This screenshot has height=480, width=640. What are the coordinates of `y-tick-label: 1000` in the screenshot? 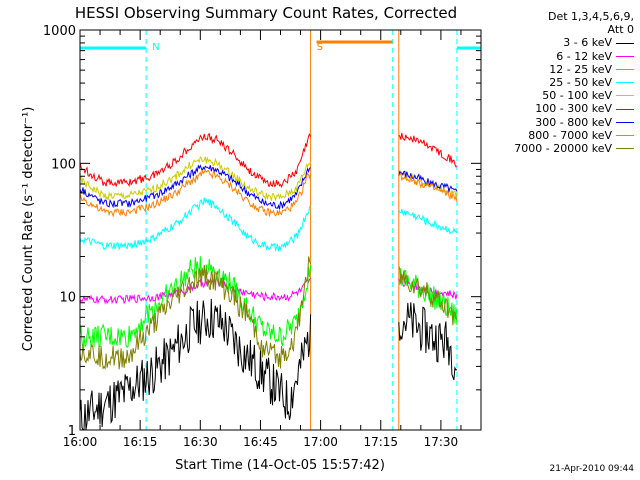 It's located at (59, 31).